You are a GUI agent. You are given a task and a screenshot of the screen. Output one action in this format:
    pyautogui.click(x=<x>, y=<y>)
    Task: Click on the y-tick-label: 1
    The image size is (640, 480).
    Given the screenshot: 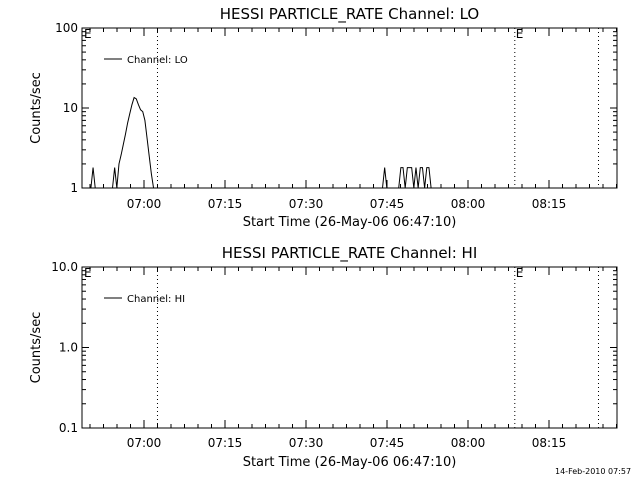 What is the action you would take?
    pyautogui.click(x=74, y=188)
    